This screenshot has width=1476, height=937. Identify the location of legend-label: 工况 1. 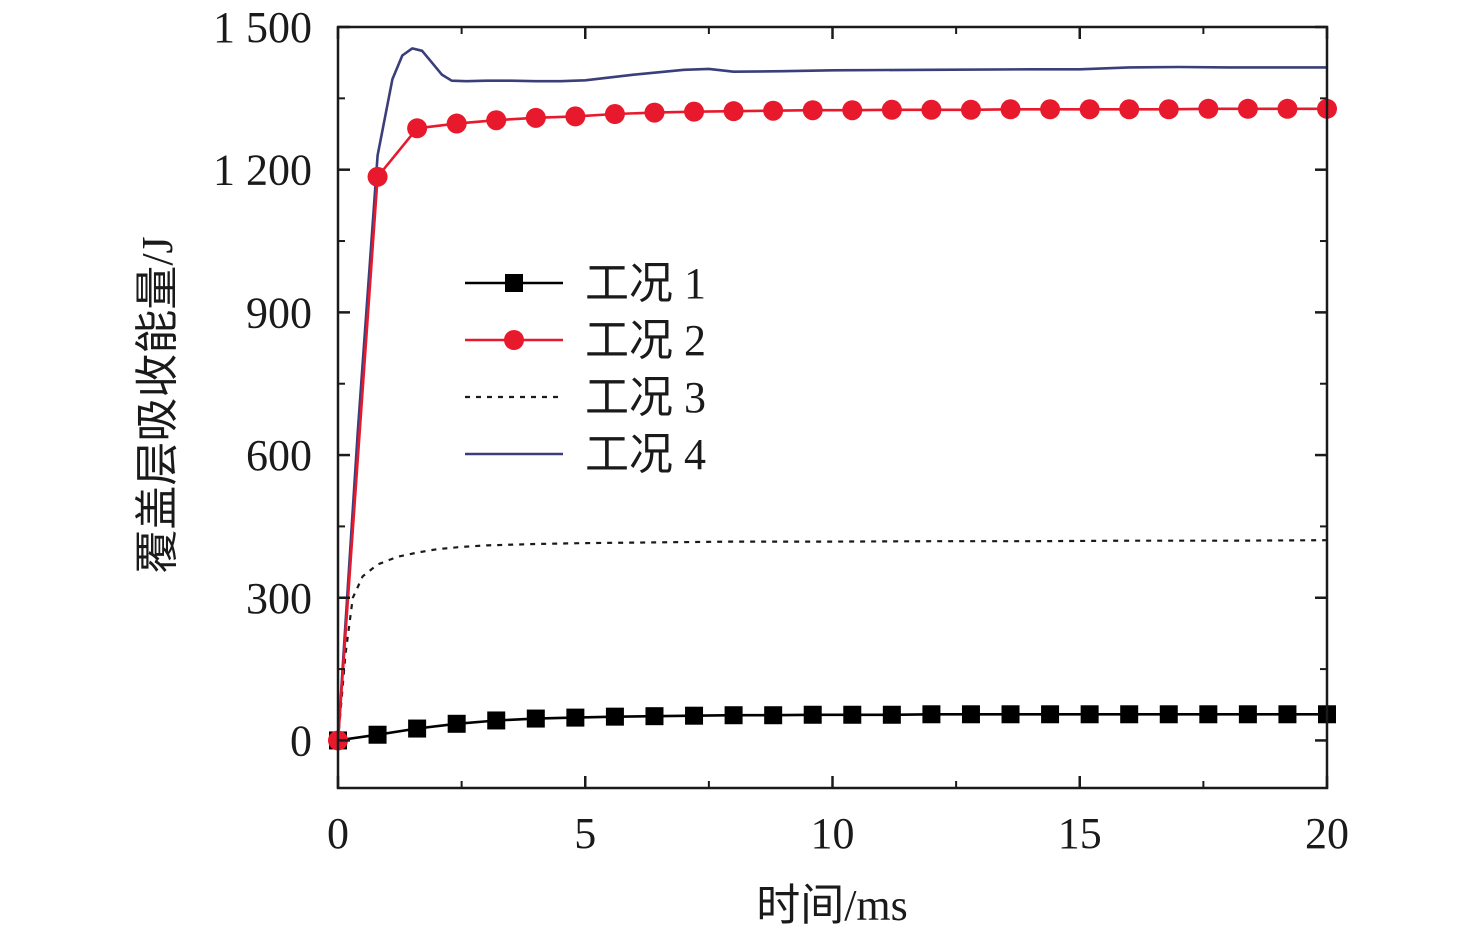
(645, 283).